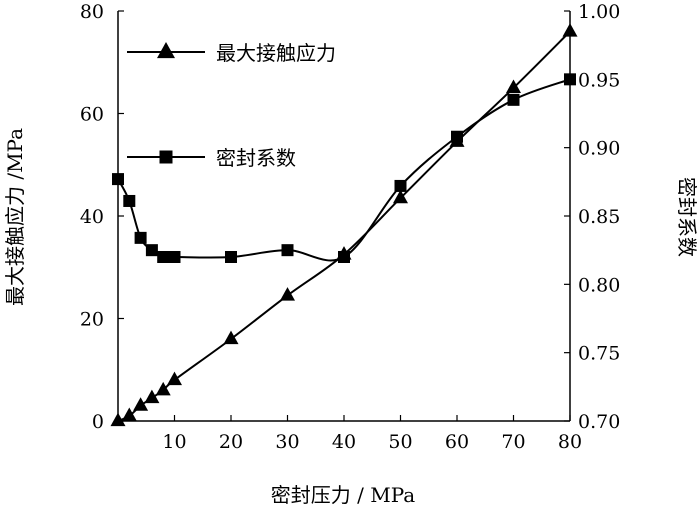 The image size is (700, 511). I want to click on y-axis-left-title: 最大接触应力 /MPa, so click(15, 217).